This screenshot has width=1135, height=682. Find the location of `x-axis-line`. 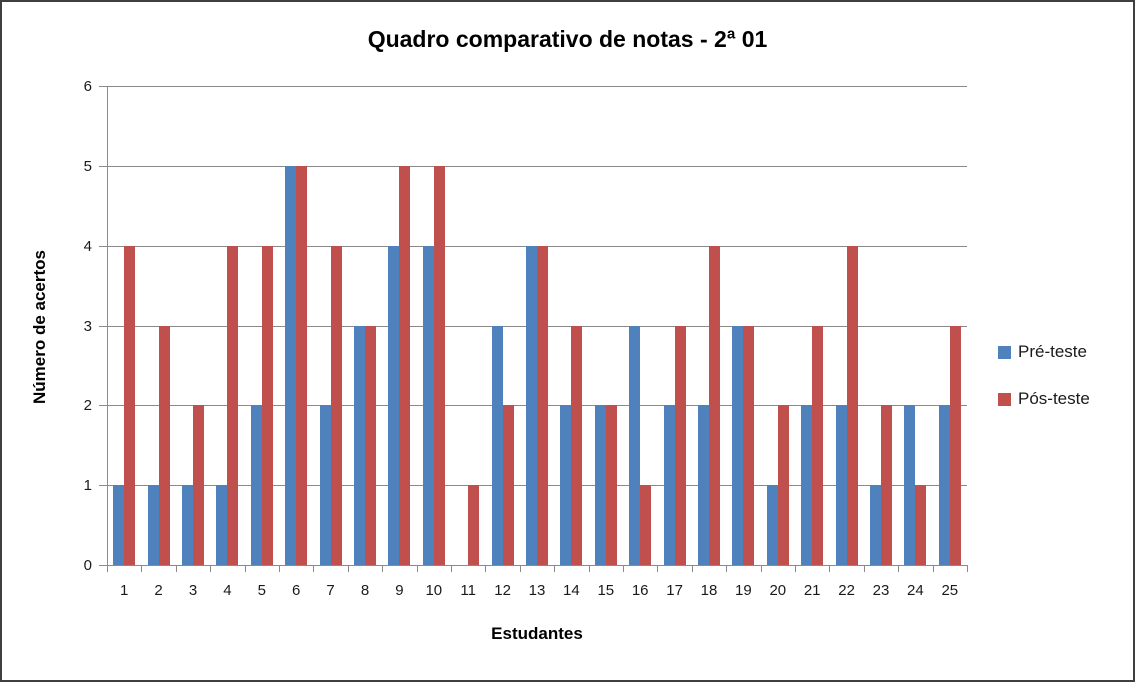

x-axis-line is located at coordinates (537, 565).